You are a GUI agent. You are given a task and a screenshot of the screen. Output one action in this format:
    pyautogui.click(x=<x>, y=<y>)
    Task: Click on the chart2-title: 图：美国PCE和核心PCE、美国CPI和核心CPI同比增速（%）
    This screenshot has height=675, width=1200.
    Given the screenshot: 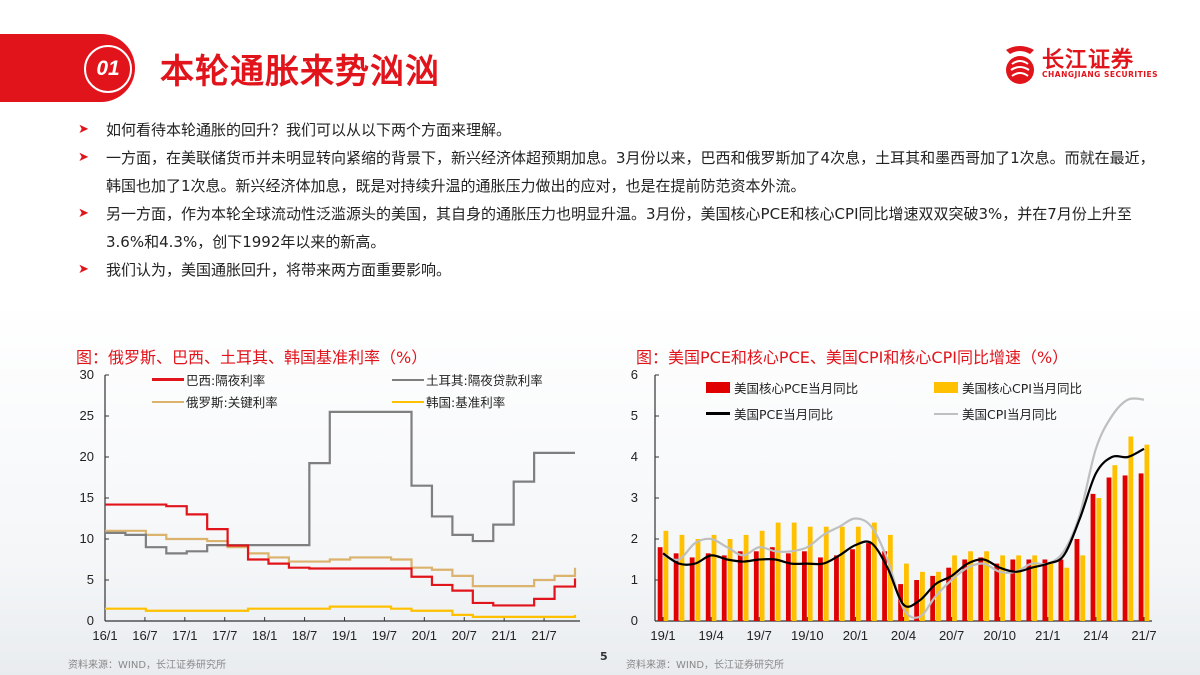 What is the action you would take?
    pyautogui.click(x=852, y=357)
    